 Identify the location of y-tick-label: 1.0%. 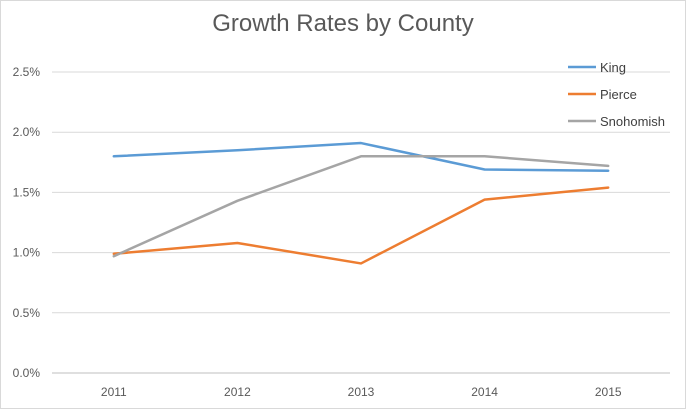
(27, 253).